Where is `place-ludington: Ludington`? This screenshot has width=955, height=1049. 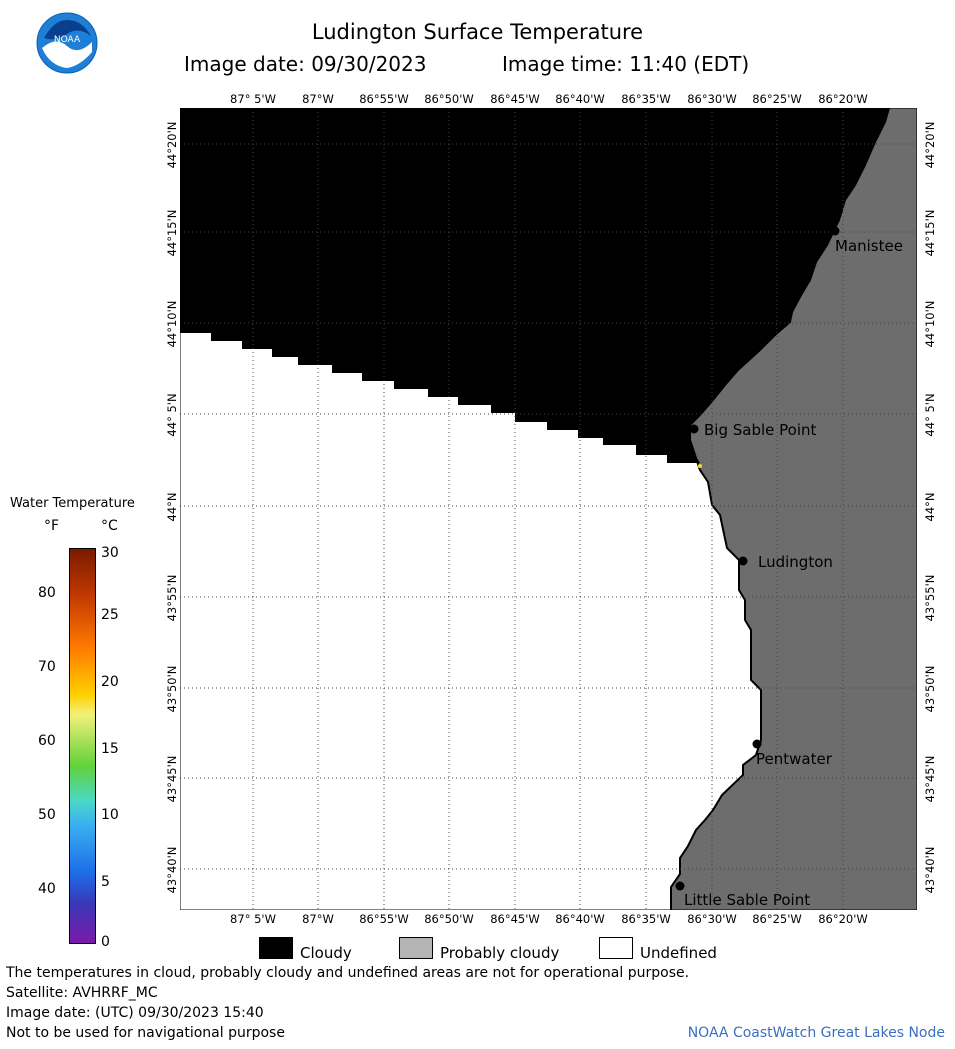
place-ludington: Ludington is located at coordinates (795, 562).